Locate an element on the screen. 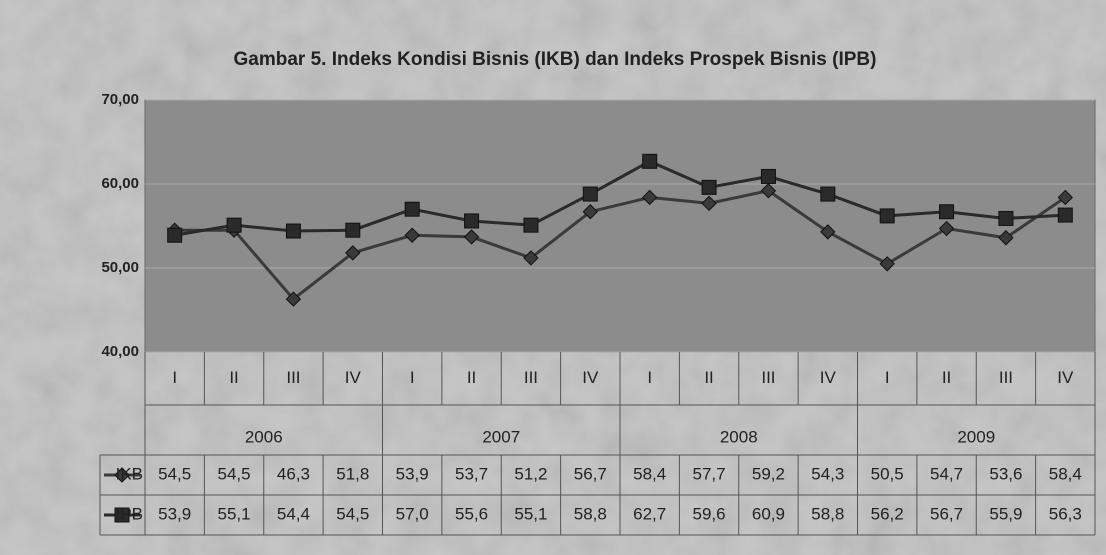  table-value: 57,0 is located at coordinates (412, 513).